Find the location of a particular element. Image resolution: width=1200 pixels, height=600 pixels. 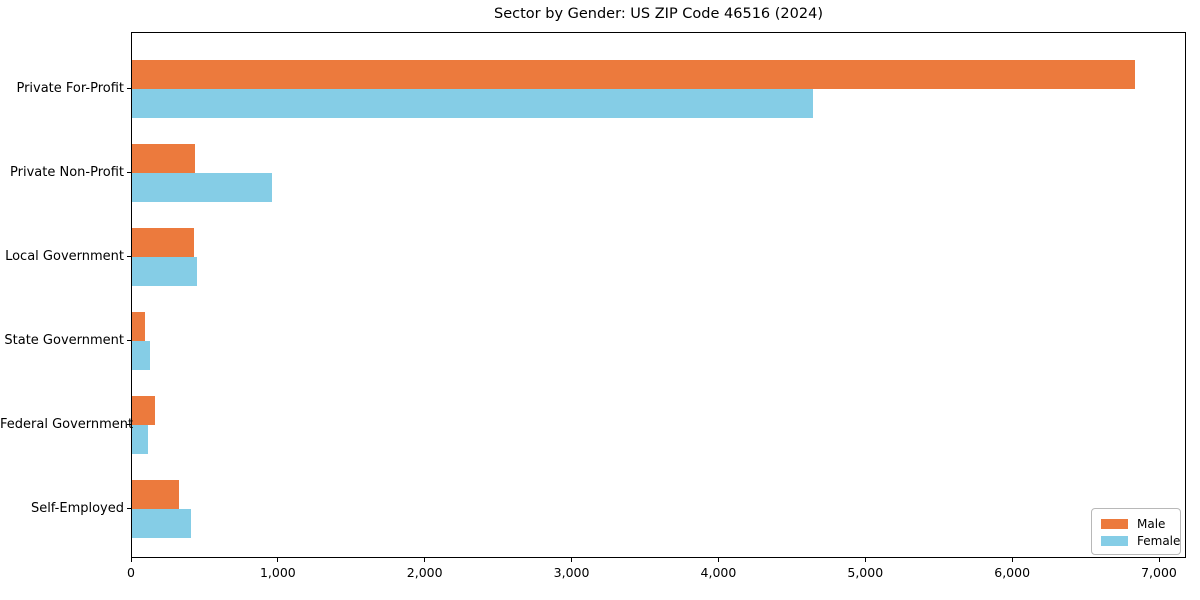

y-tick-label: State Government is located at coordinates (64, 340).